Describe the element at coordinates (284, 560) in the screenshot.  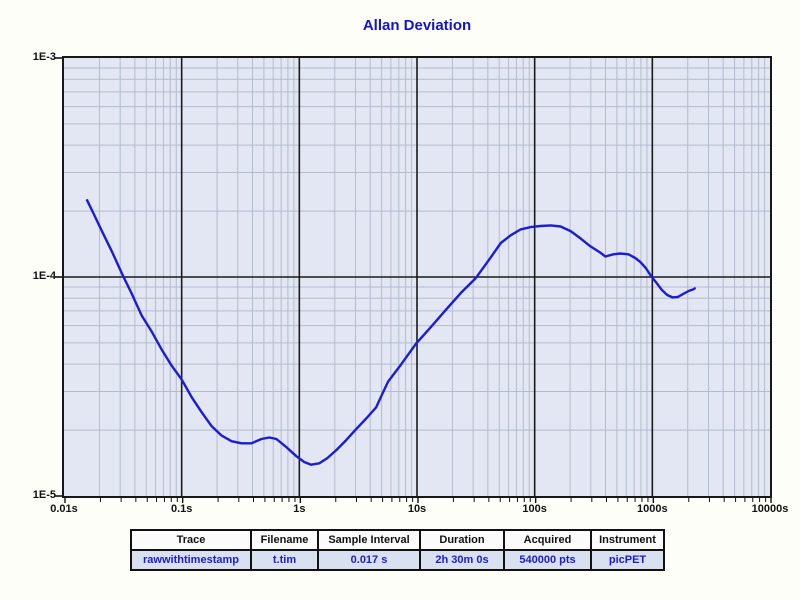
I see `cell-filename: t.tim` at that location.